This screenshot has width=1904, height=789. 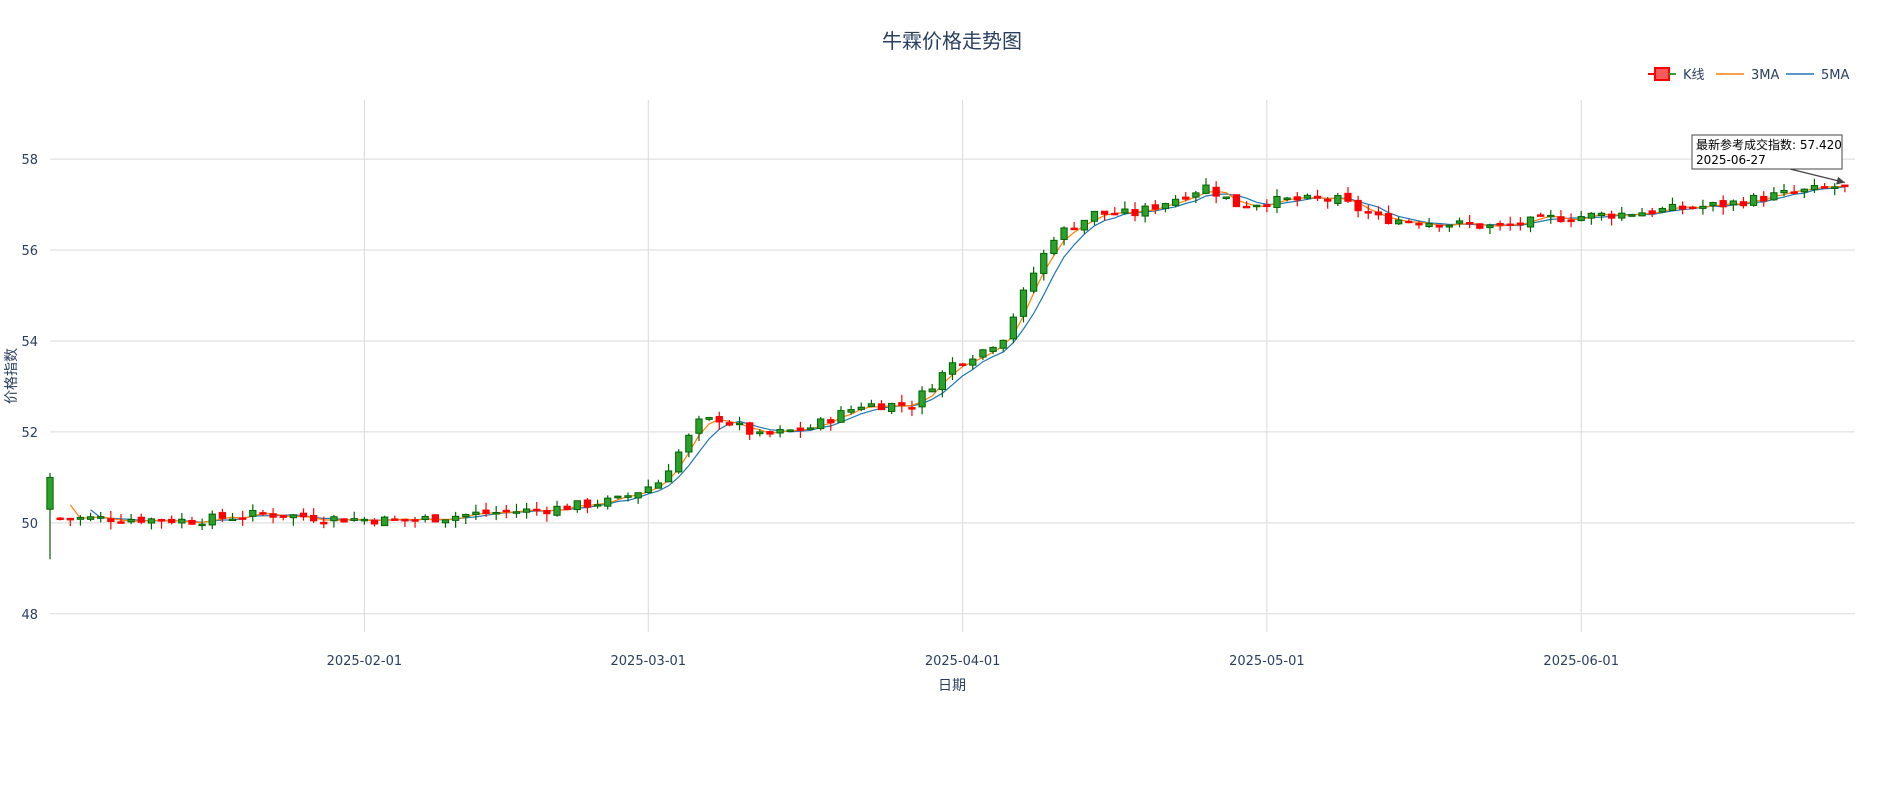 What do you see at coordinates (1581, 661) in the screenshot?
I see `x-tick-label: 2025-06-01` at bounding box center [1581, 661].